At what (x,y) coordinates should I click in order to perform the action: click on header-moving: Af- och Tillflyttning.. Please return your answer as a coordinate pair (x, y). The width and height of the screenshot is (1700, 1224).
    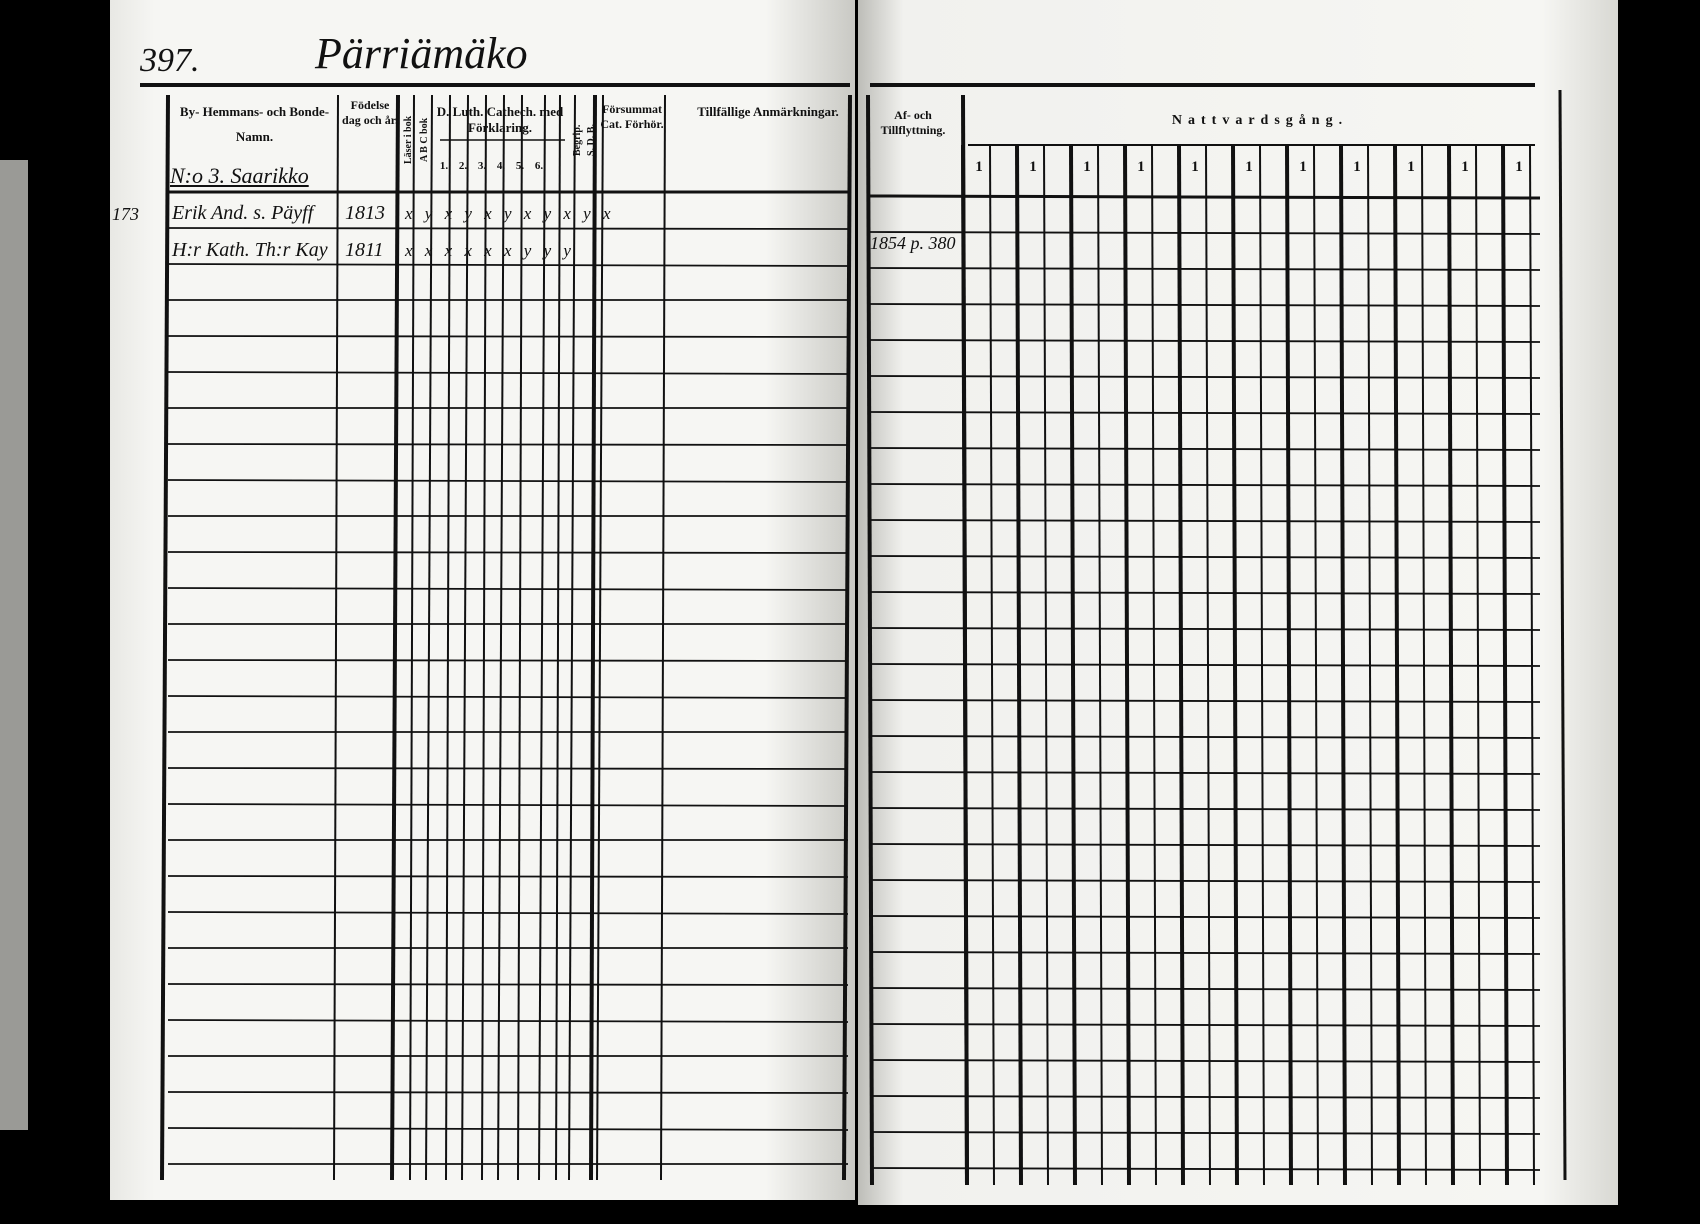
    Looking at the image, I should click on (913, 122).